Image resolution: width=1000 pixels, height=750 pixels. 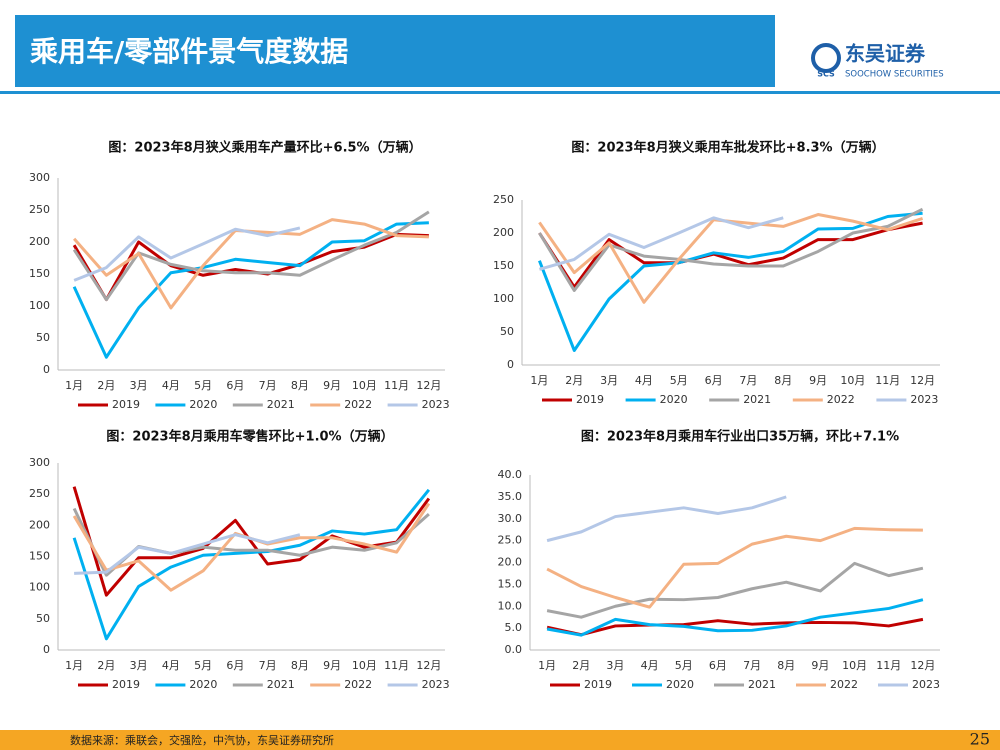 I want to click on footer-band, so click(x=500, y=740).